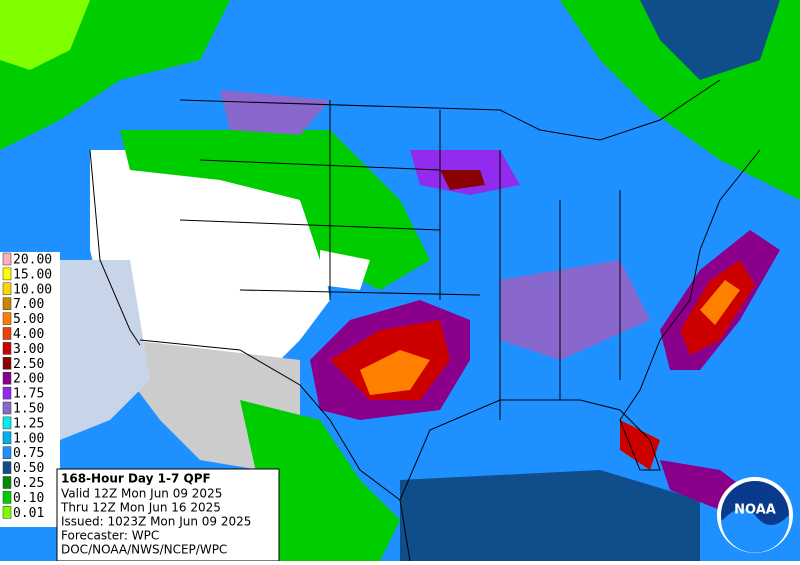 This screenshot has width=800, height=565. I want to click on legend-label: 2.00, so click(28, 379).